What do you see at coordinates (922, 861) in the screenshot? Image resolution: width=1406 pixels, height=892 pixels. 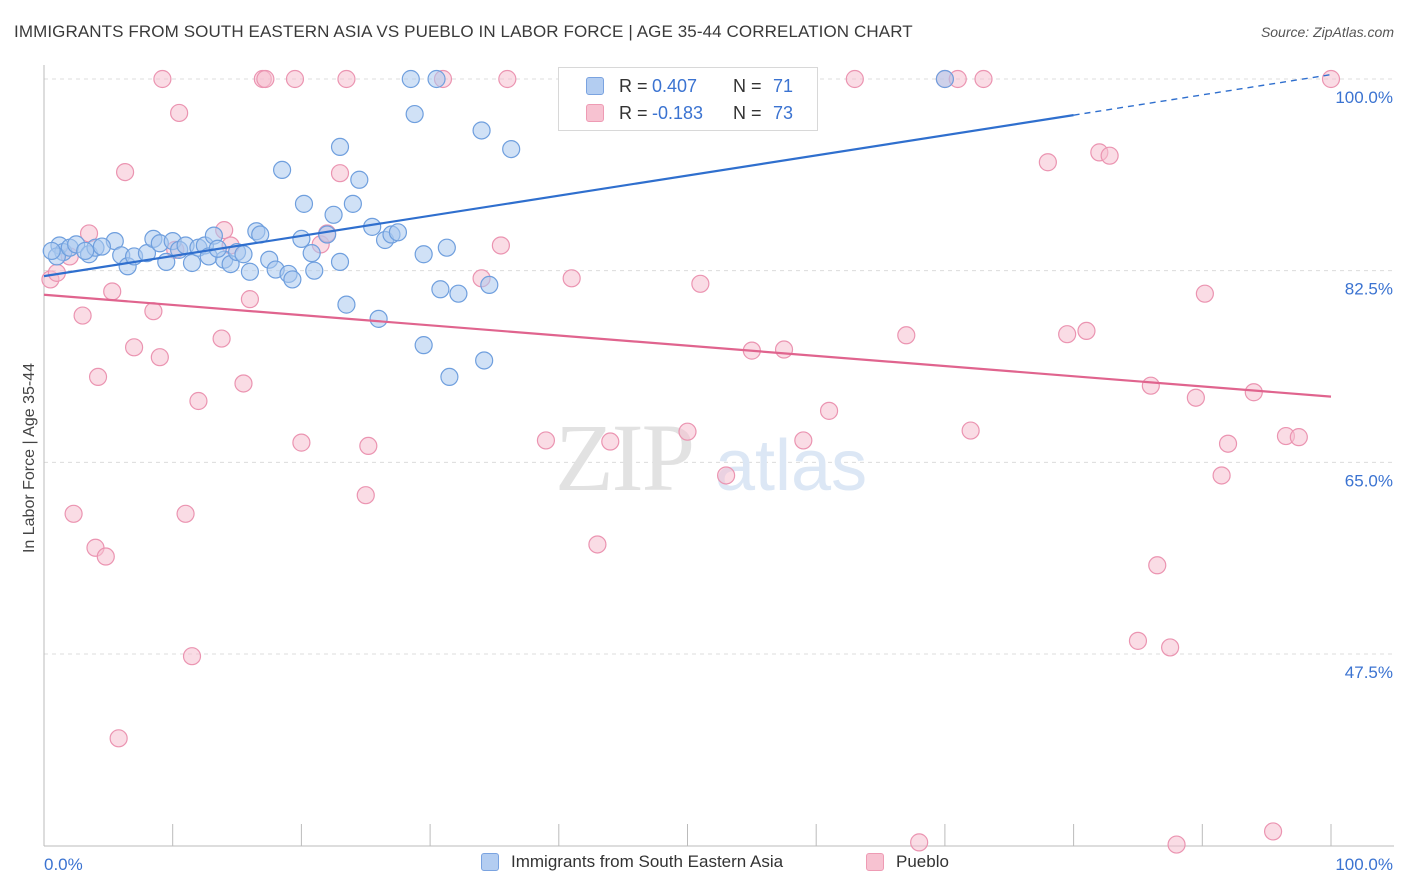 I see `legend-label-pueblo: Pueblo` at bounding box center [922, 861].